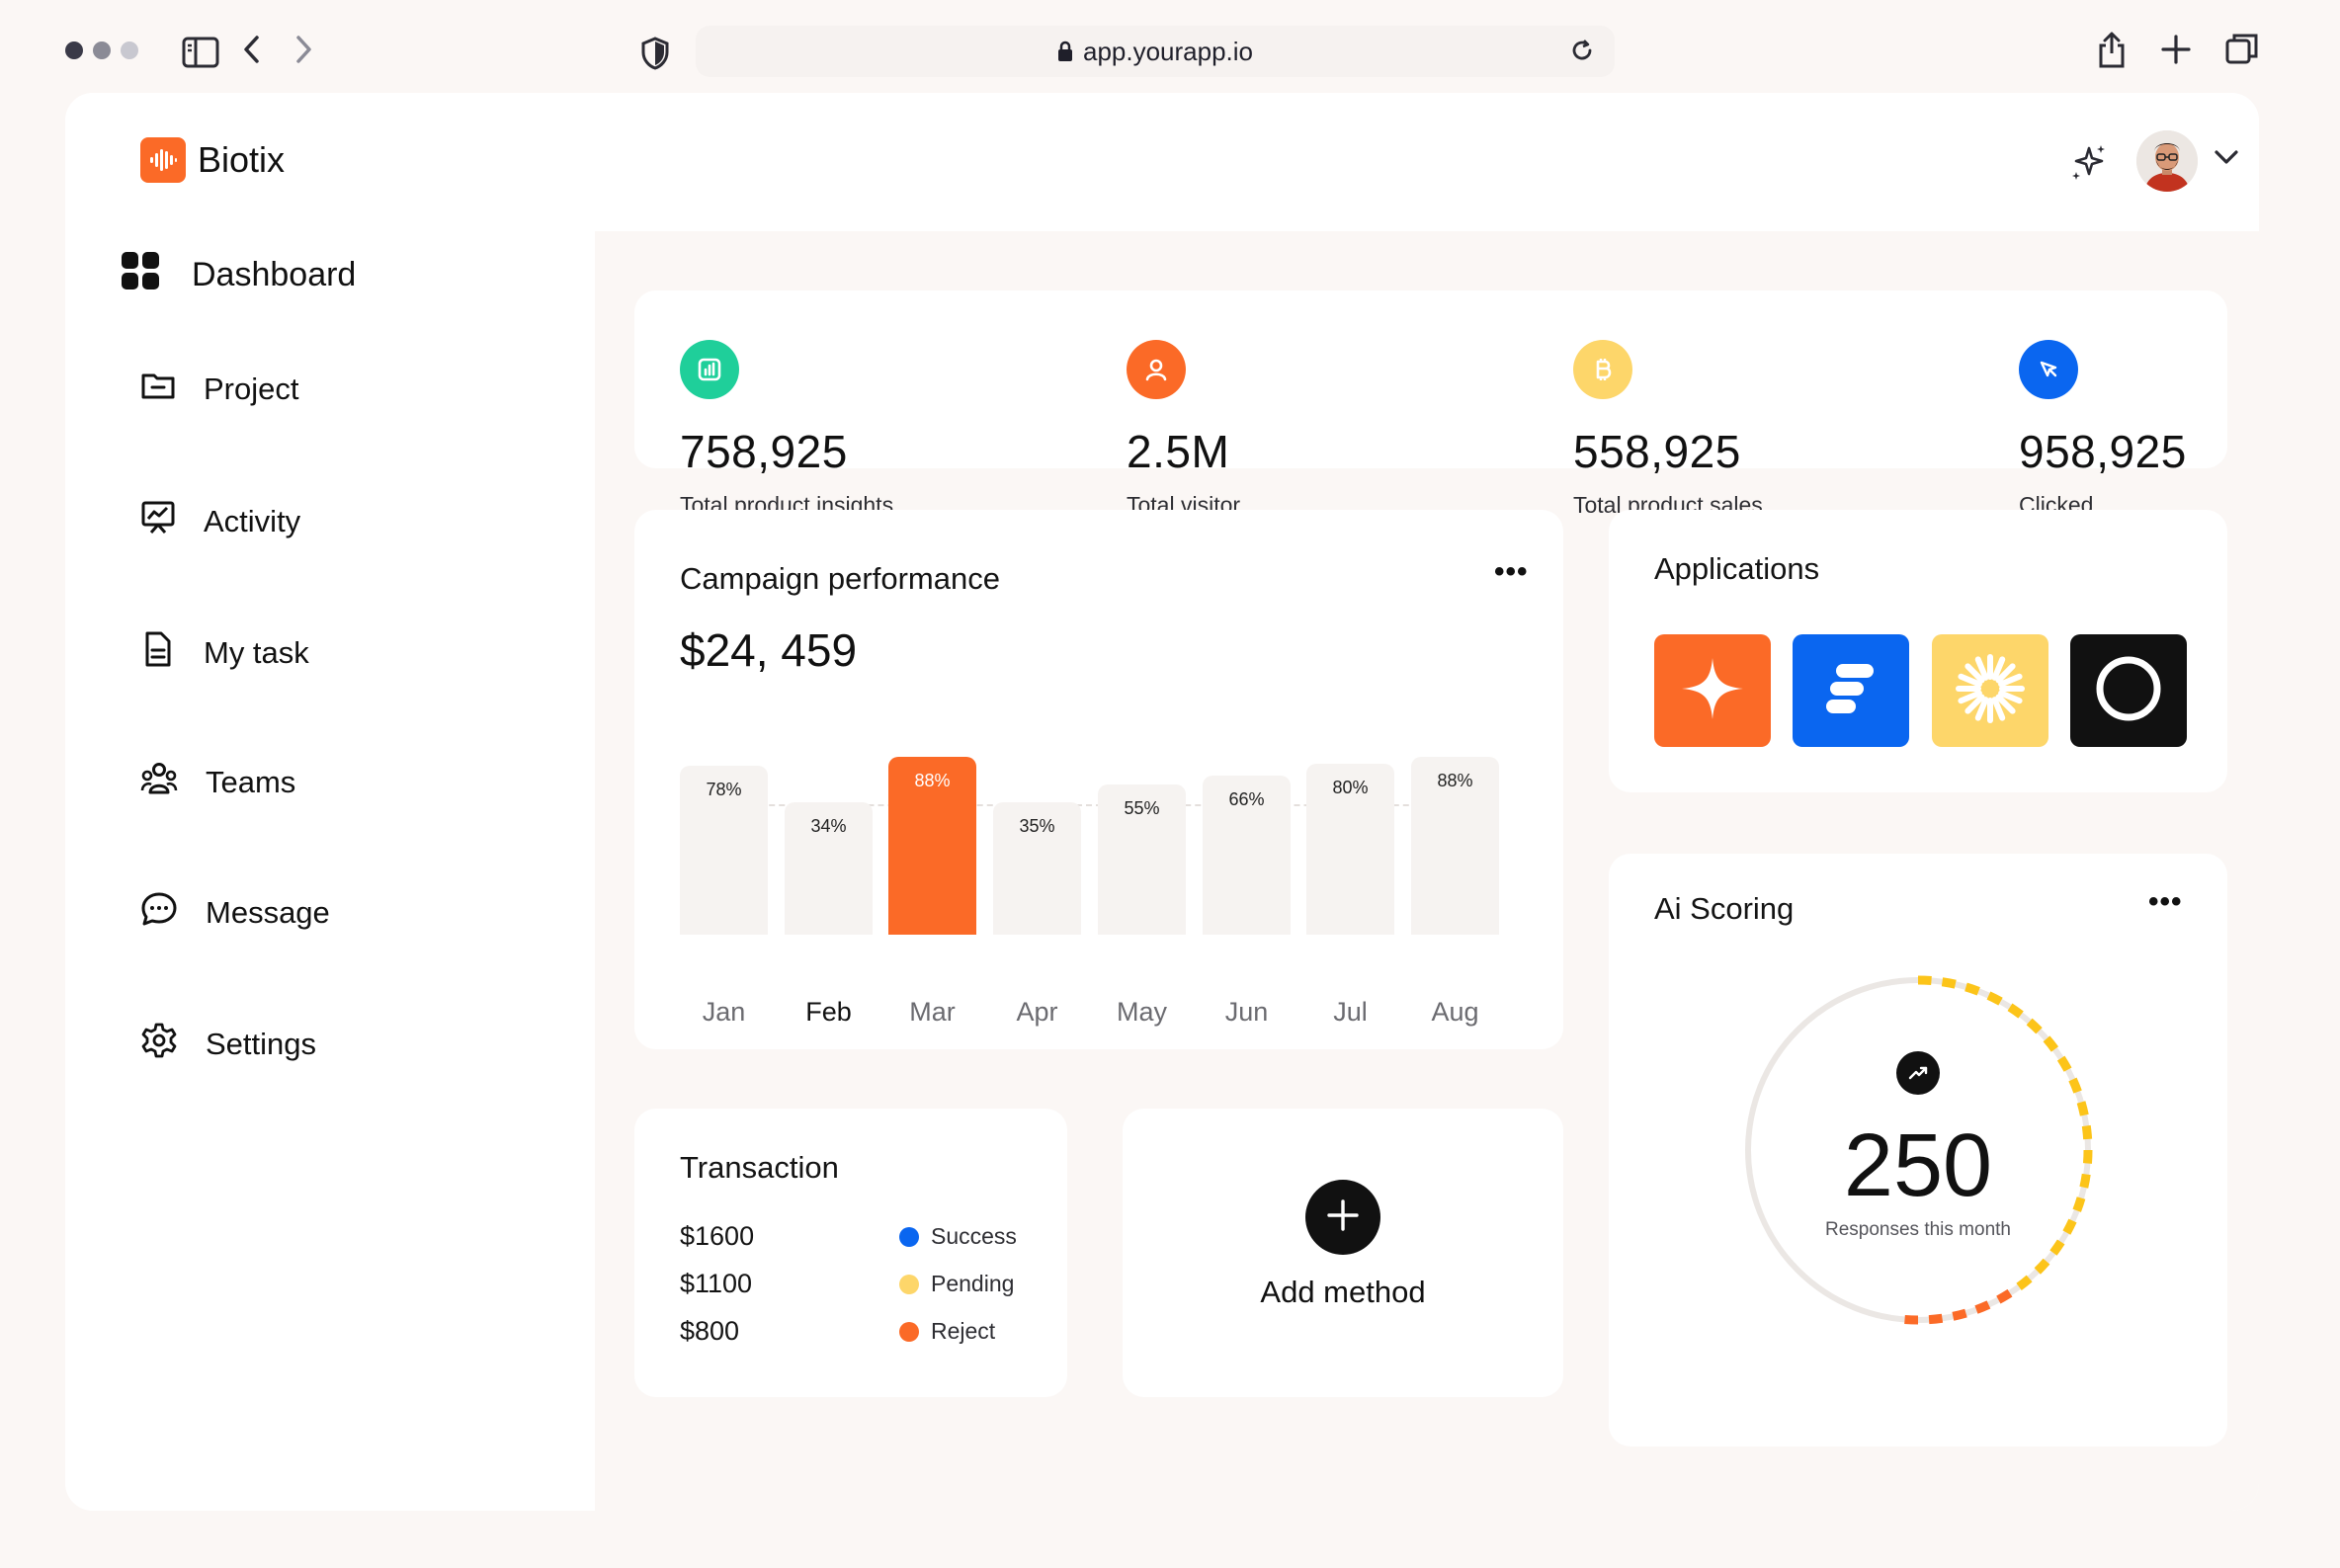 The height and width of the screenshot is (1568, 2340). What do you see at coordinates (1246, 1012) in the screenshot?
I see `chart-month-label: Jun` at bounding box center [1246, 1012].